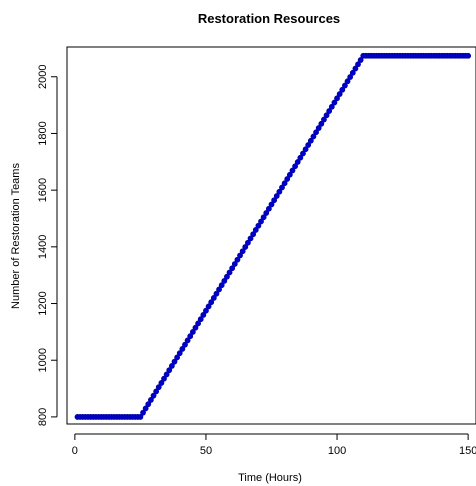  Describe the element at coordinates (269, 18) in the screenshot. I see `chart-title: Restoration Resources` at that location.